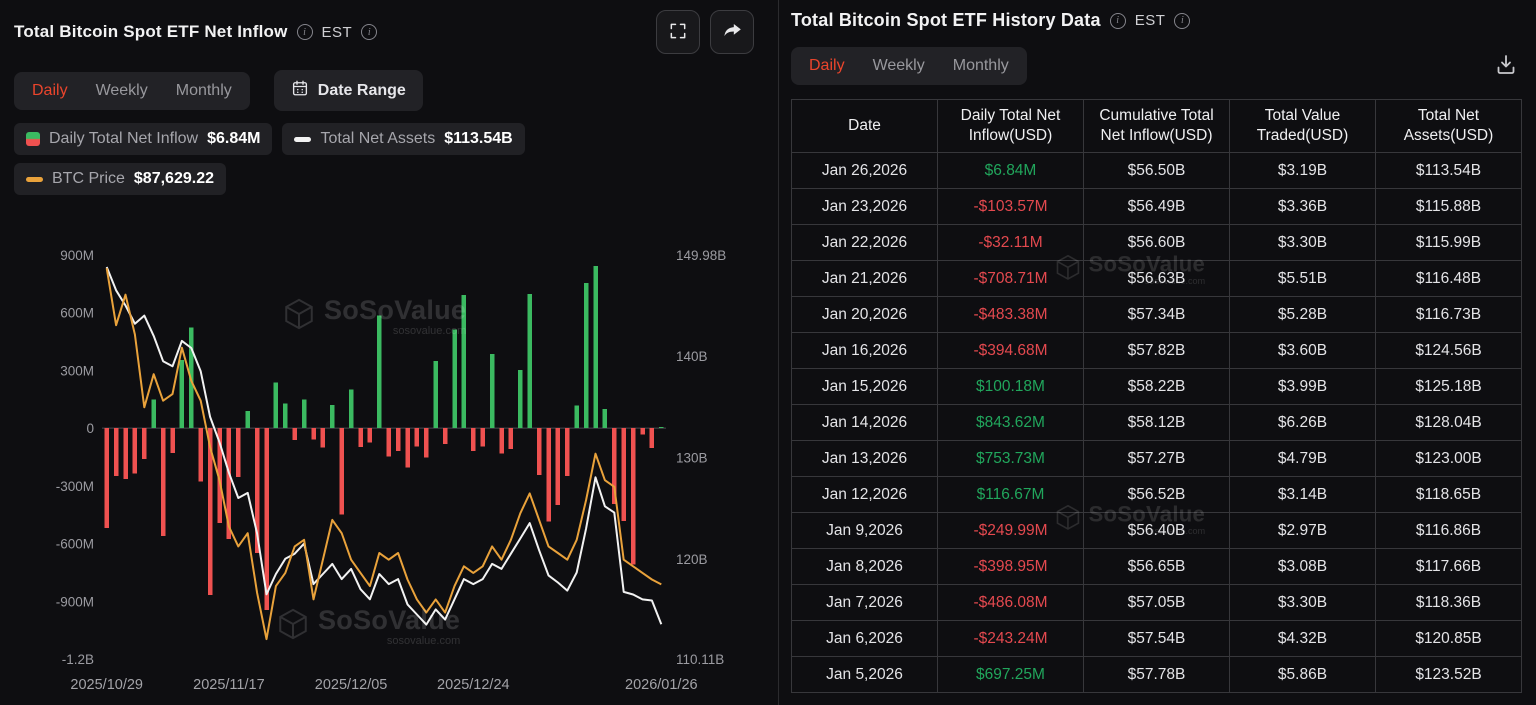 This screenshot has width=1536, height=705. What do you see at coordinates (1010, 387) in the screenshot?
I see `daily-inflow-cell: $100.18M` at bounding box center [1010, 387].